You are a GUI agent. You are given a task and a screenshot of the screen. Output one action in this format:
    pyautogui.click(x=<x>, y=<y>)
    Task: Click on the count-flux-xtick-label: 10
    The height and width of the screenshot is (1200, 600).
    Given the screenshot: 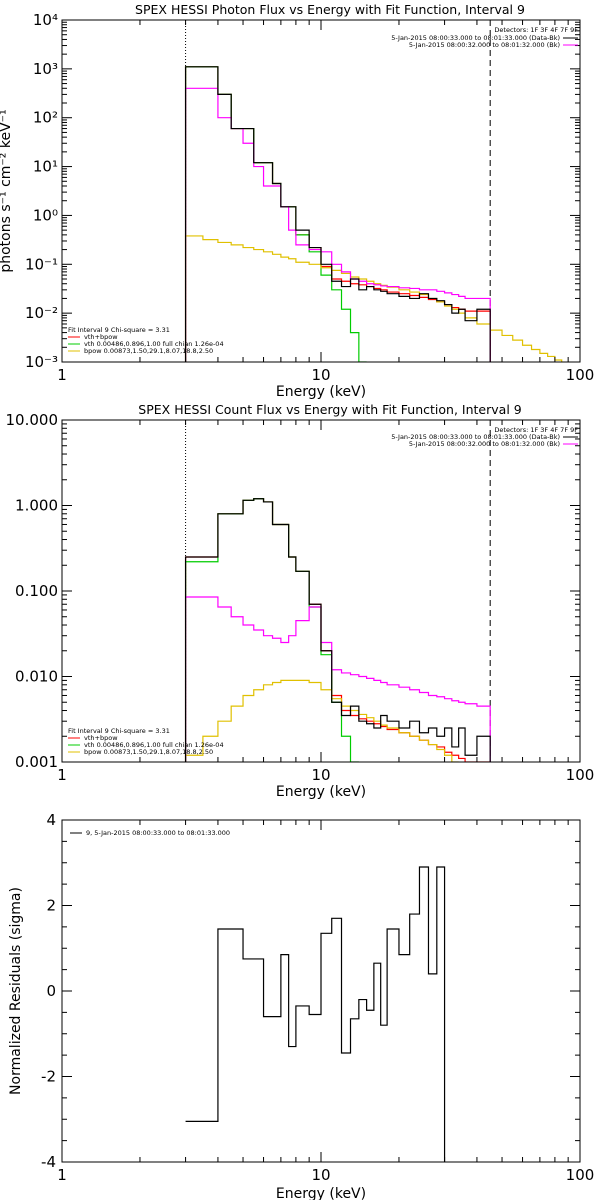 What is the action you would take?
    pyautogui.click(x=320, y=775)
    